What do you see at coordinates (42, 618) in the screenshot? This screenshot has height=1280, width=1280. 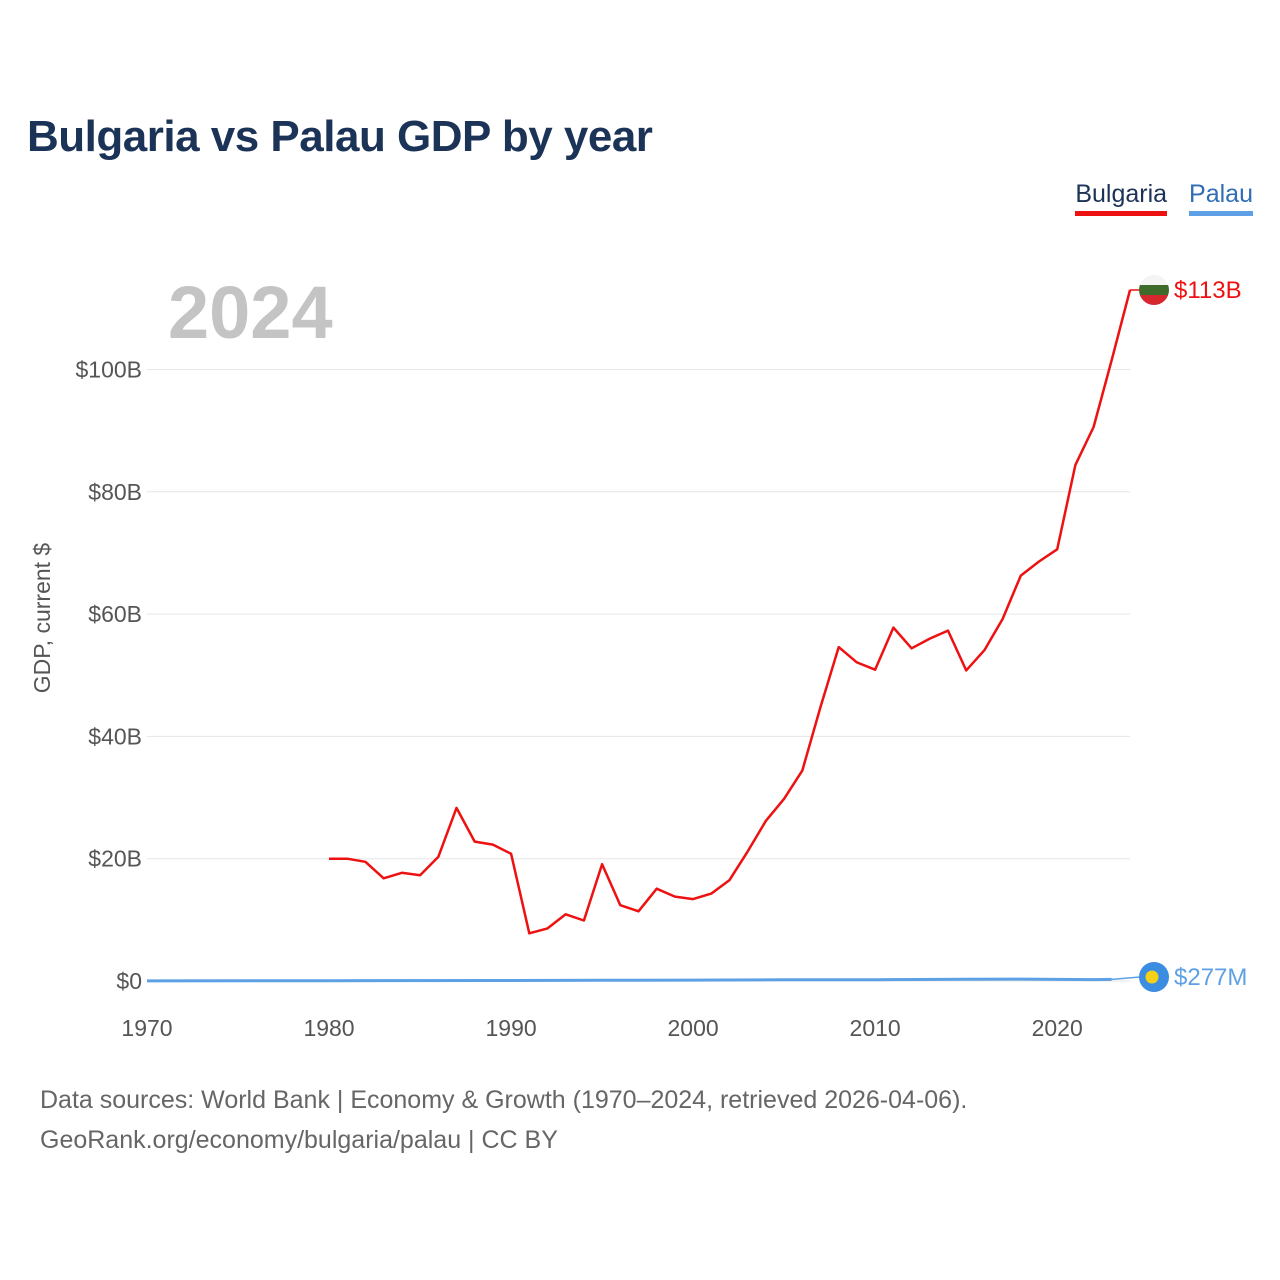 I see `y-axis-label: GDP, current $` at bounding box center [42, 618].